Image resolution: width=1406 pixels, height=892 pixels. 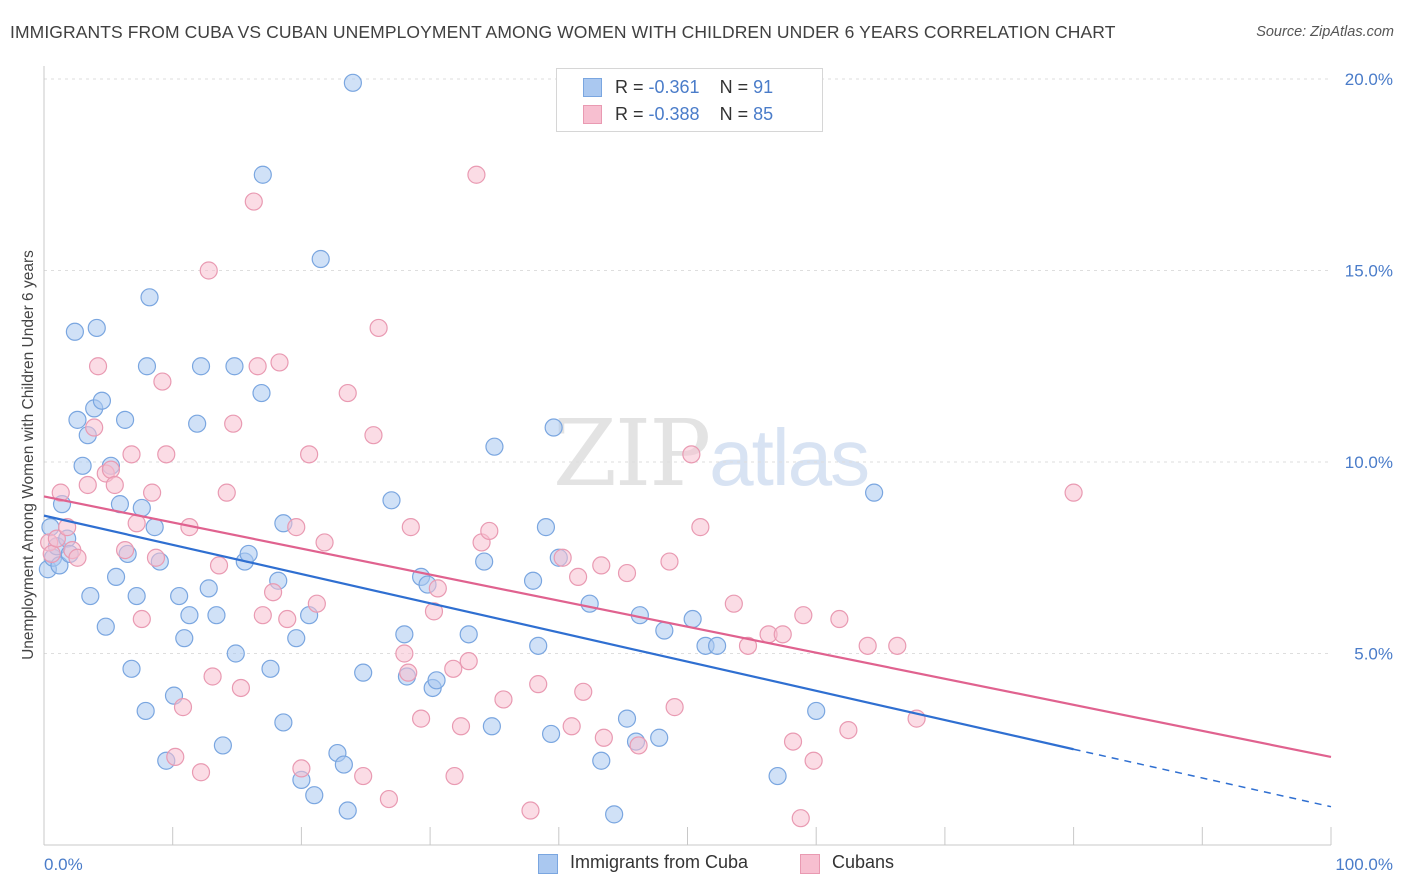 What do you see at coordinates (689, 100) in the screenshot?
I see `stats-legend: R = -0.361 N = 91 R = -0.388 N = 85` at bounding box center [689, 100].